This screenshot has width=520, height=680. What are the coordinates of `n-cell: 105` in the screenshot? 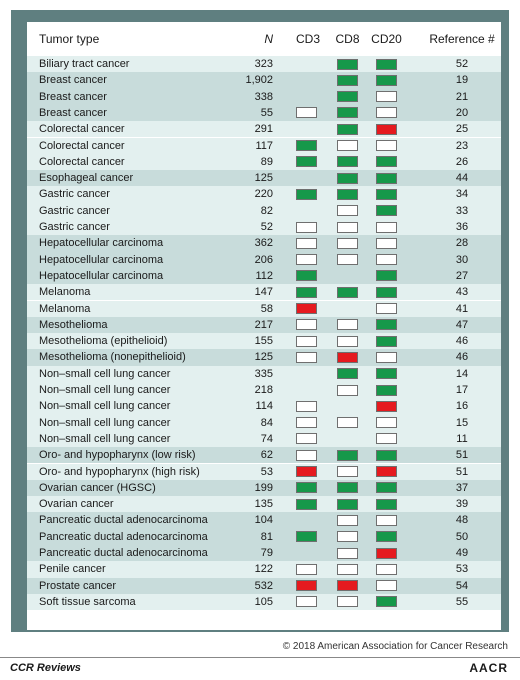 It's located at (263, 601).